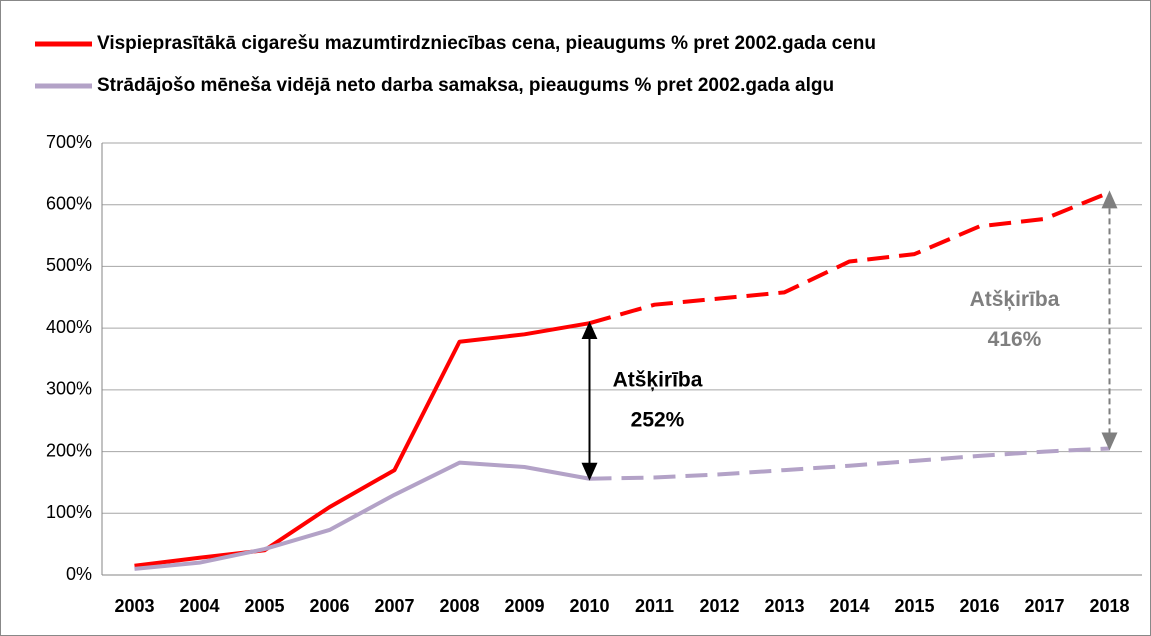 Image resolution: width=1151 pixels, height=636 pixels. I want to click on y-tick-label: 400%, so click(69, 327).